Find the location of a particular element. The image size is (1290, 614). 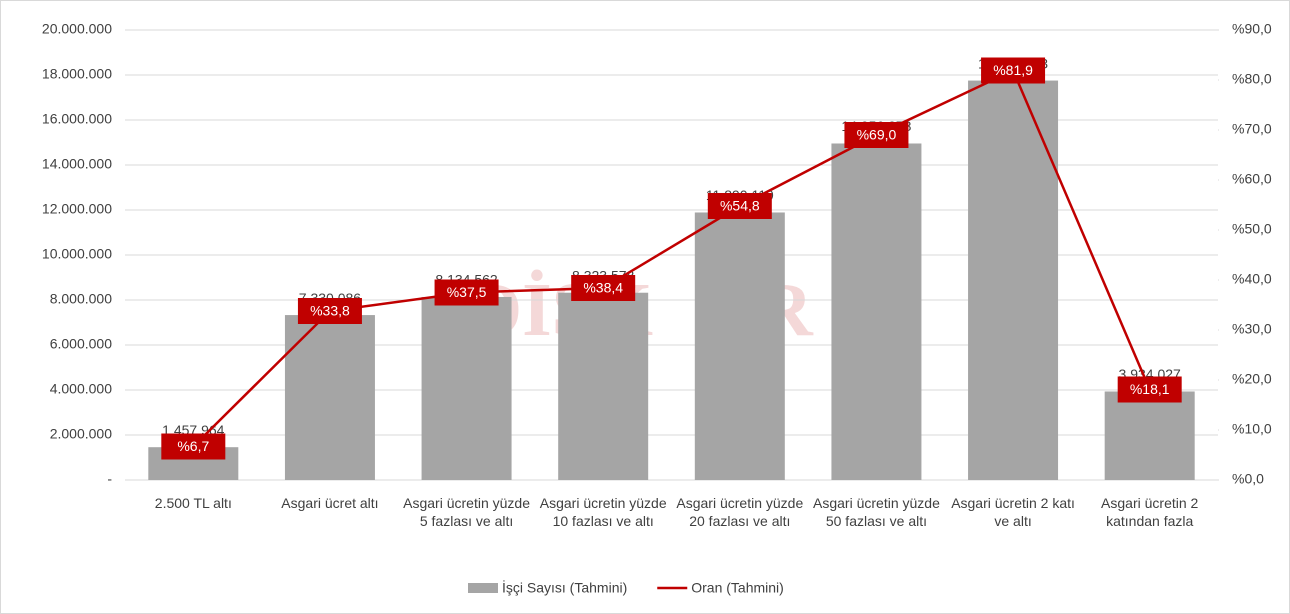

y2-tick-label: %0,0 is located at coordinates (1248, 479).